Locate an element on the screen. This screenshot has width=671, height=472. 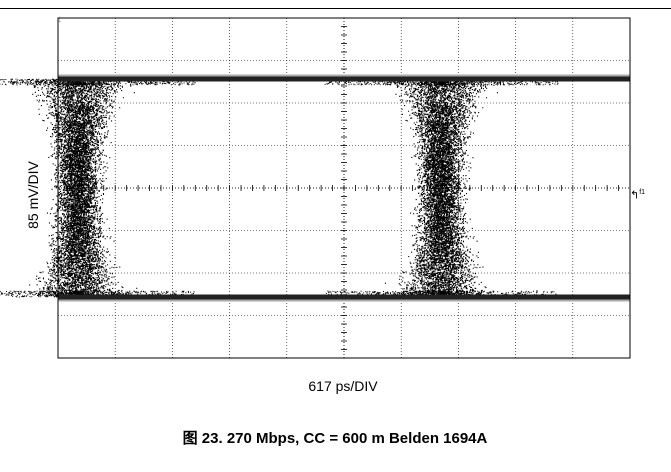
x-axis-label: 617 ps/DIV is located at coordinates (343, 386).